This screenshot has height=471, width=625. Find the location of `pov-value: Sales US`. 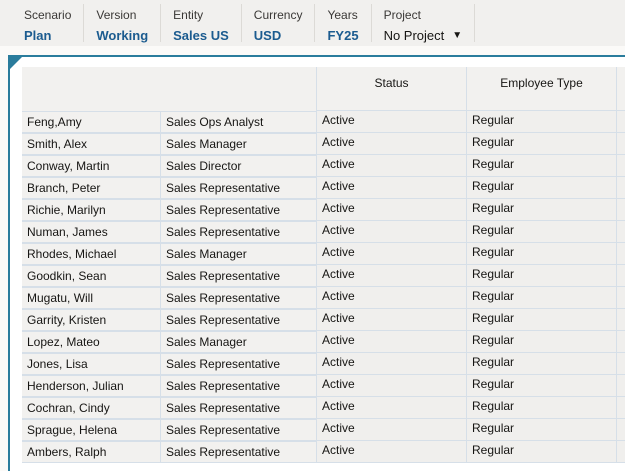

pov-value: Sales US is located at coordinates (201, 35).